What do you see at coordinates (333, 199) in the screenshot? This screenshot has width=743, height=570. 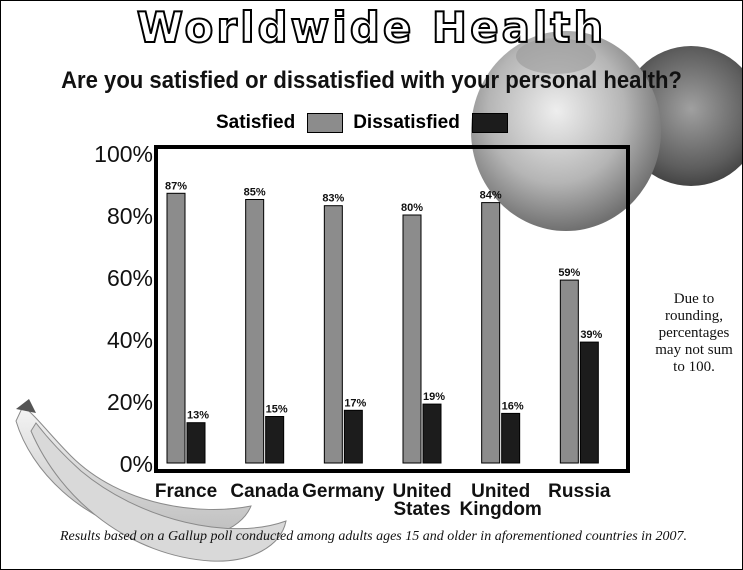 I see `data-label-satisfied: 83%` at bounding box center [333, 199].